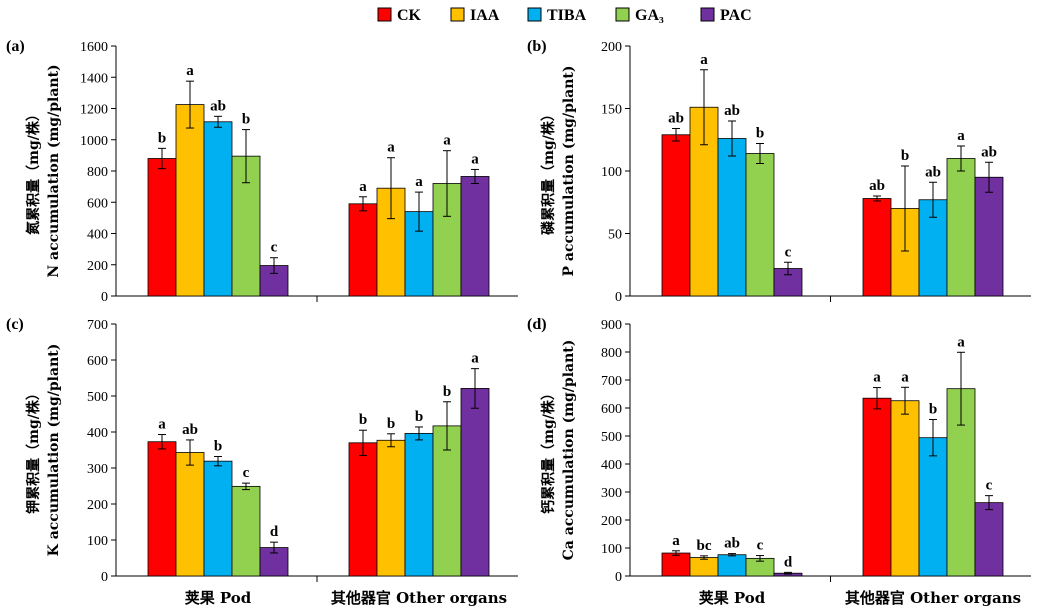 Image resolution: width=1038 pixels, height=613 pixels. What do you see at coordinates (54, 170) in the screenshot?
I see `y-axis-label-en: N accumulation (mg/plant)` at bounding box center [54, 170].